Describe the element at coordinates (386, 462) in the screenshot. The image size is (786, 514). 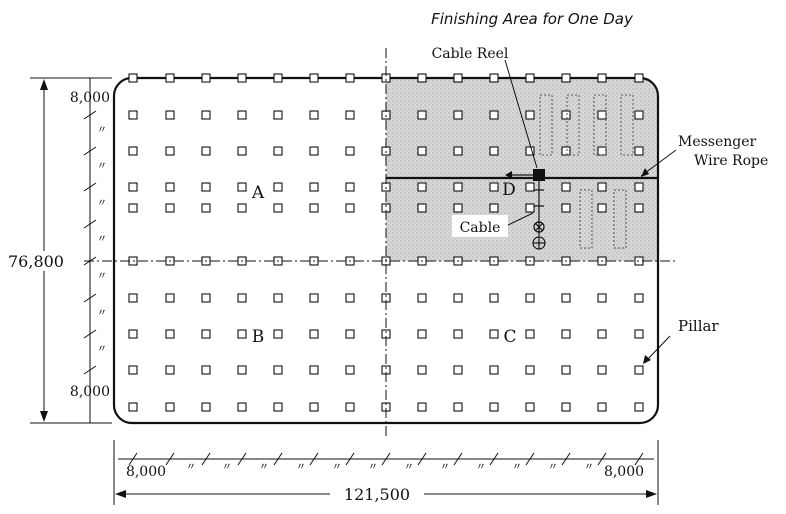
I see `horizontal-dimension-ticks: 〃 〃 〃 〃 〃 〃 〃 〃 〃 〃 〃 〃` at that location.